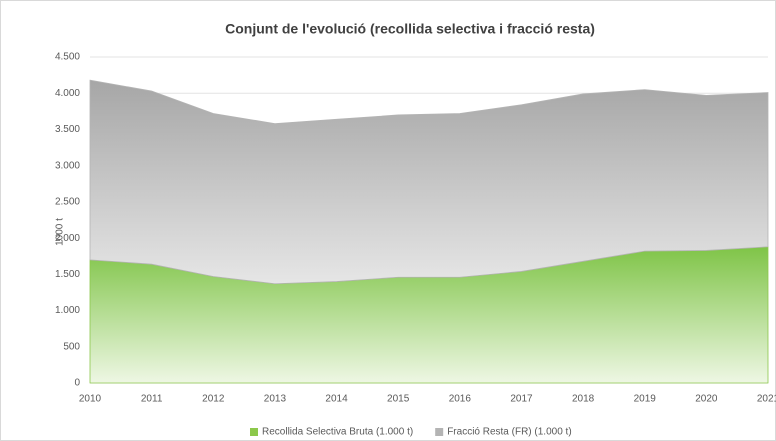  I want to click on legend-label: Recollida Selectiva Bruta (1.000 t), so click(337, 432).